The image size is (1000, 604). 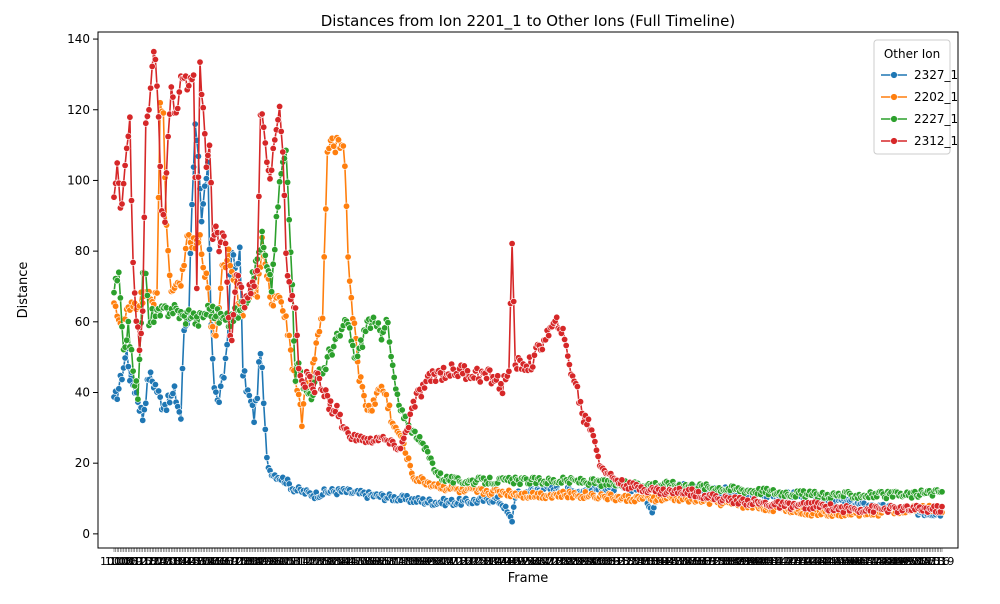 I want to click on x-tick-label: 1201, so click(x=434, y=561).